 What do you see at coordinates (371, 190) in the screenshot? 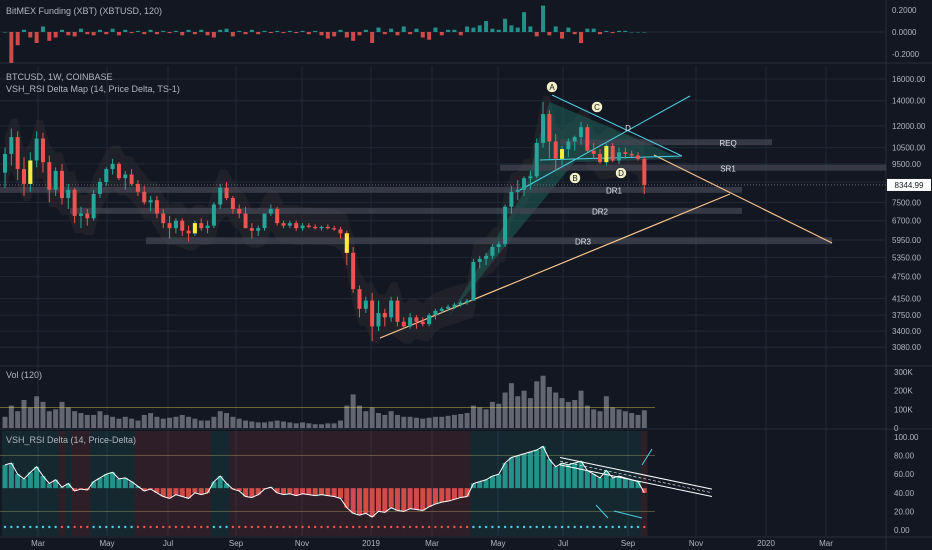
I see `zone-dr1` at bounding box center [371, 190].